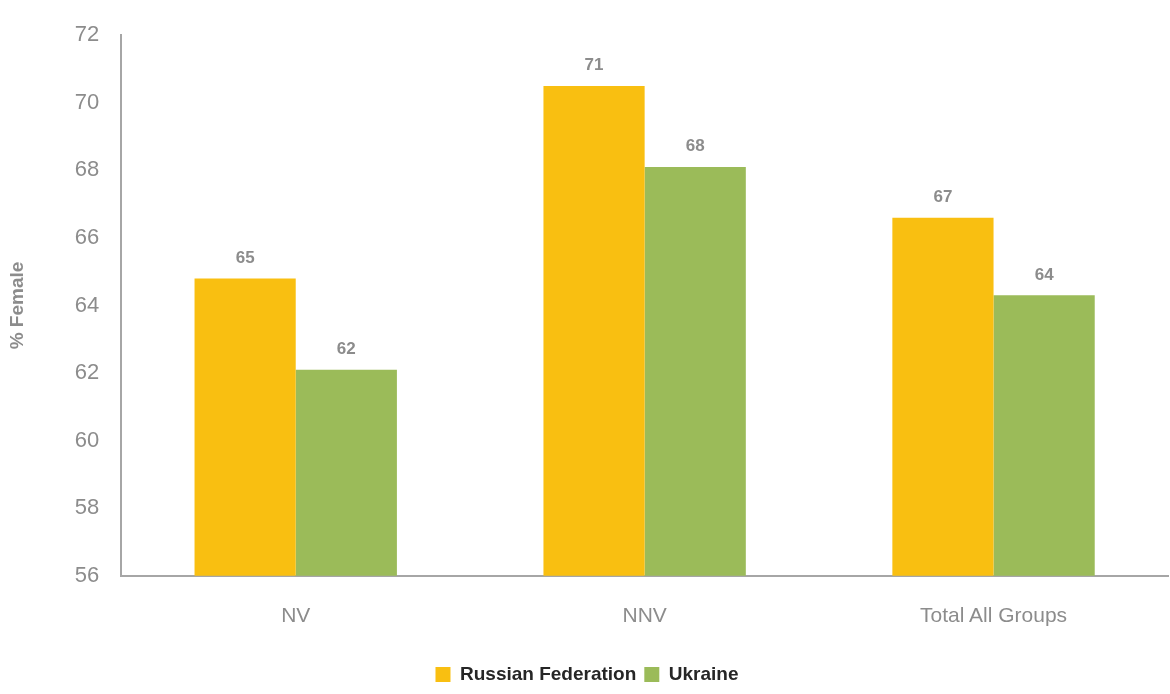 The width and height of the screenshot is (1170, 694). What do you see at coordinates (245, 257) in the screenshot?
I see `data-label: 65` at bounding box center [245, 257].